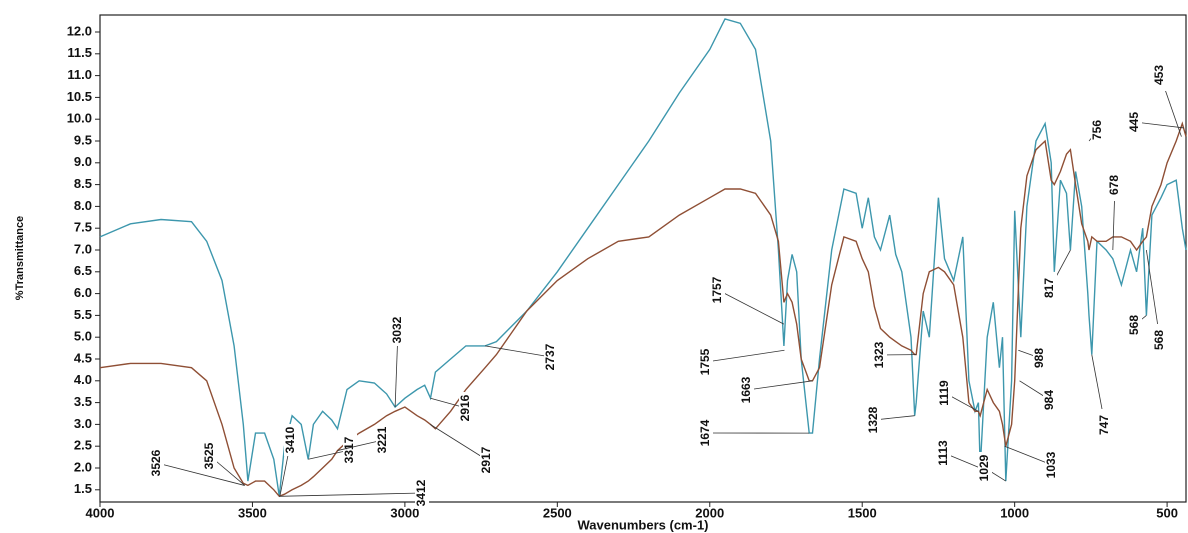  What do you see at coordinates (79, 96) in the screenshot?
I see `y-tick-label: 10.5` at bounding box center [79, 96].